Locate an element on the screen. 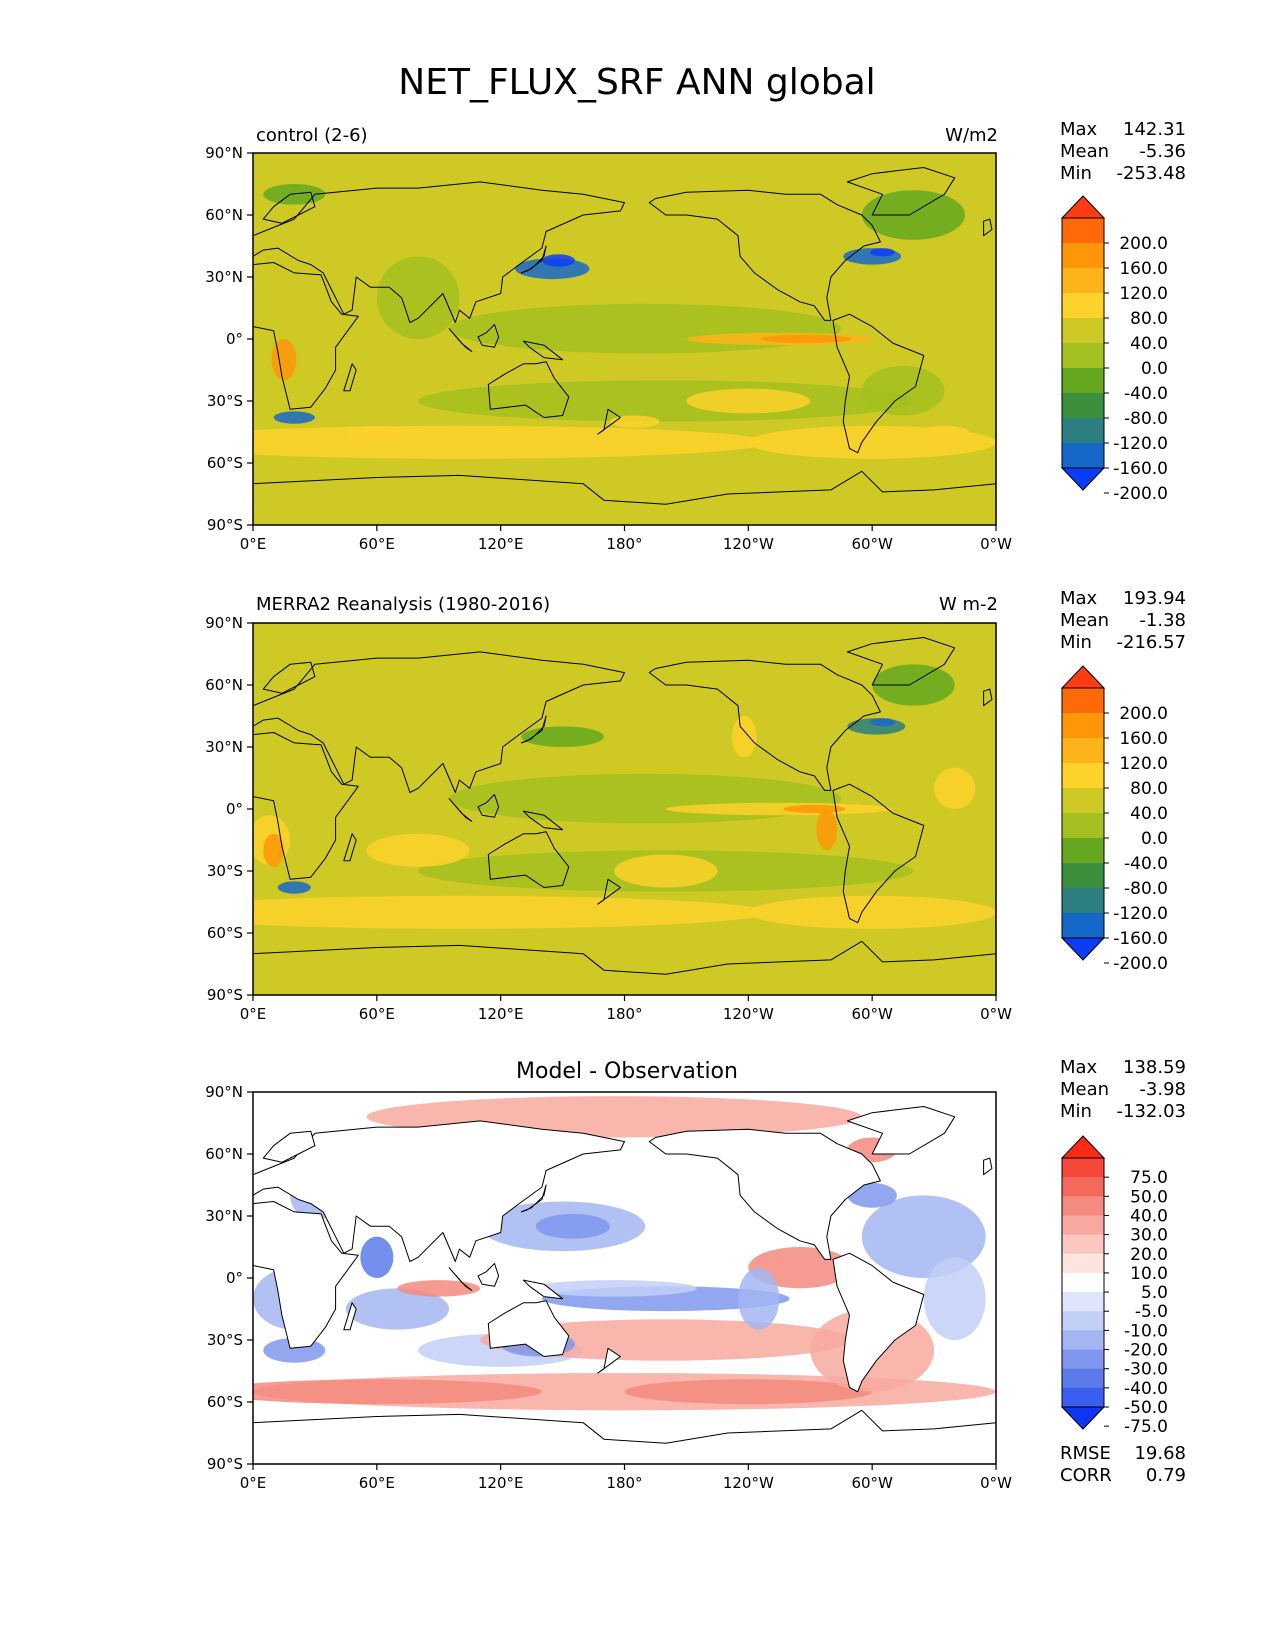  rmse-label: RMSE is located at coordinates (1085, 1453).